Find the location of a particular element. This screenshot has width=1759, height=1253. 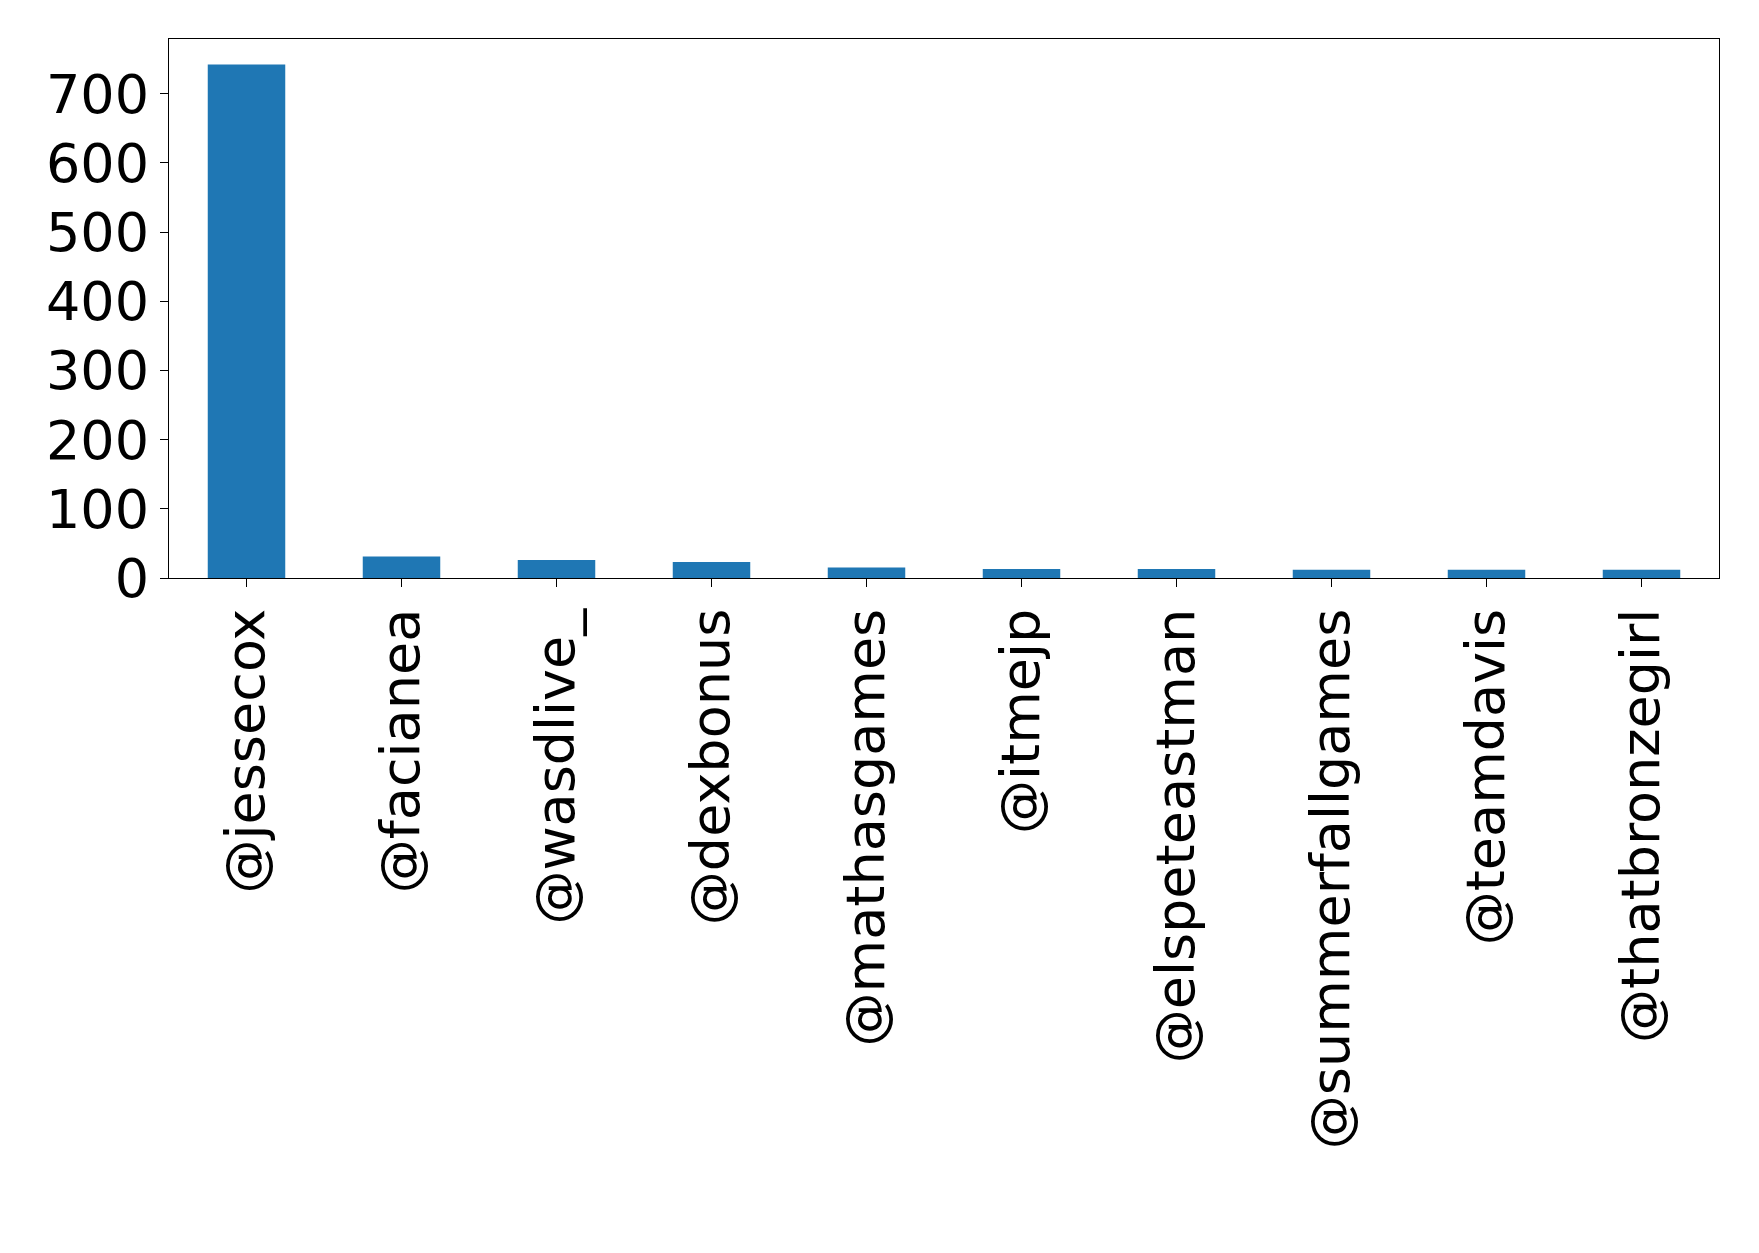

x-tick-label: @jessecox is located at coordinates (246, 751).